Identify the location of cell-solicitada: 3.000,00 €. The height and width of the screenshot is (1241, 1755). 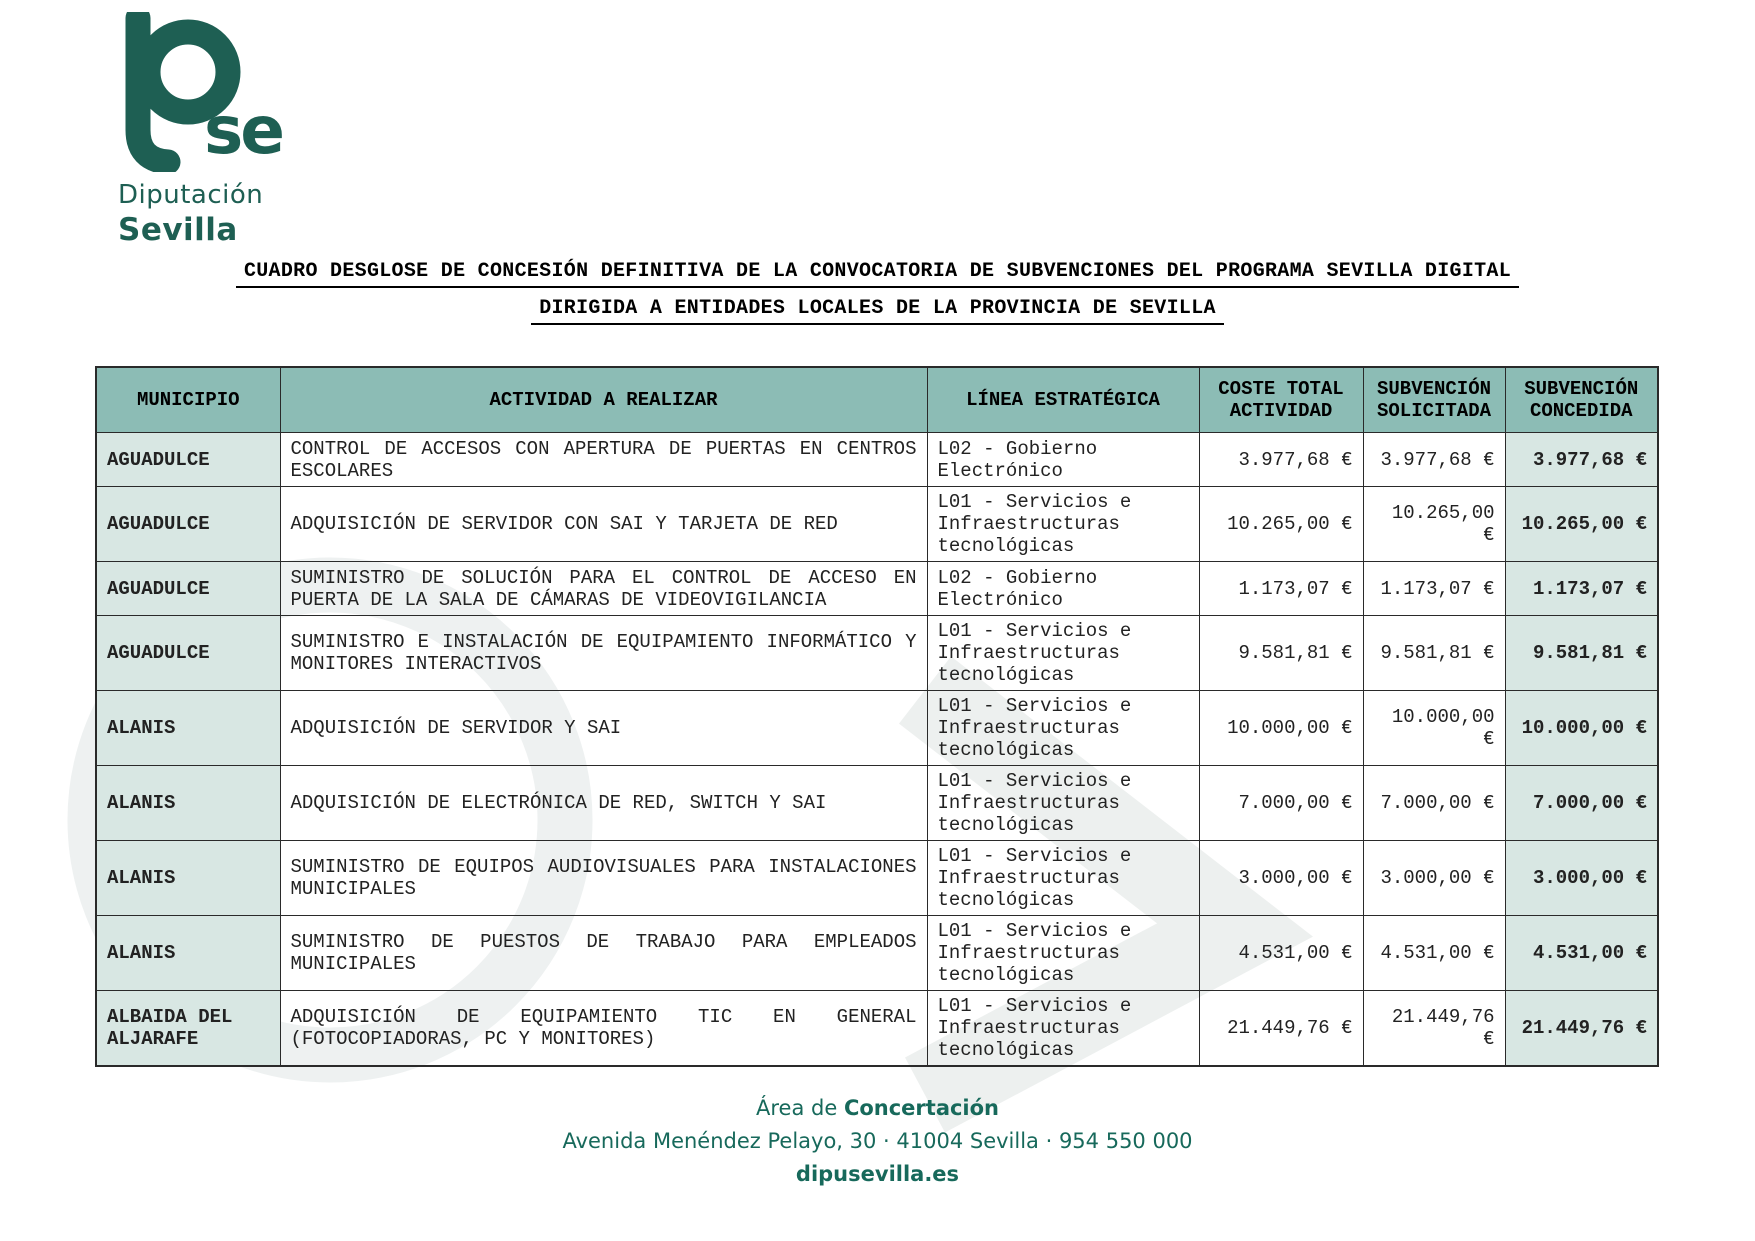
(1434, 878).